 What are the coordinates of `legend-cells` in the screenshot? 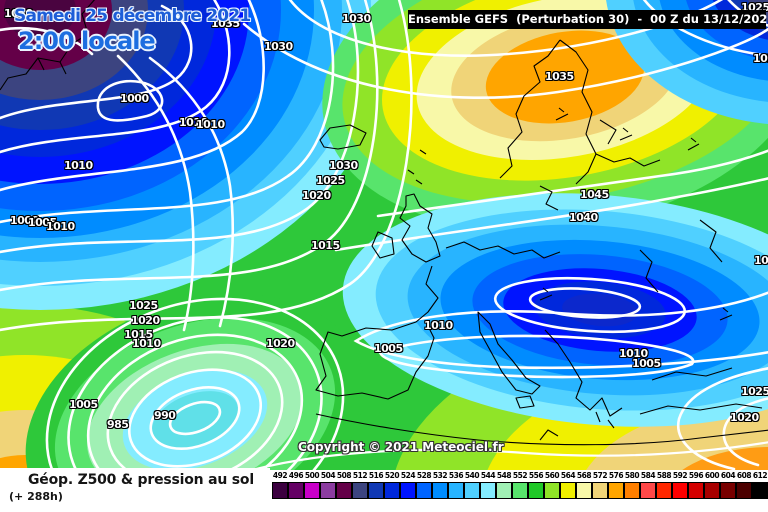 It's located at (520, 490).